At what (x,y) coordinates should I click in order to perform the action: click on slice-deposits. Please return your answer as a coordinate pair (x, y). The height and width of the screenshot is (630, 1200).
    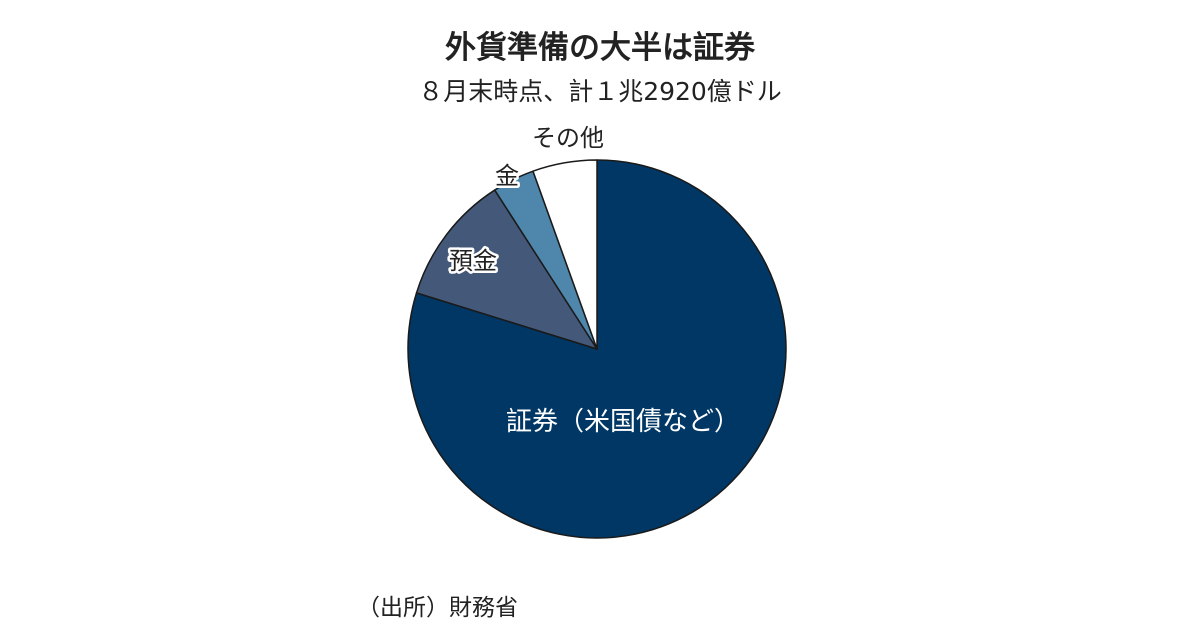
    Looking at the image, I should click on (506, 269).